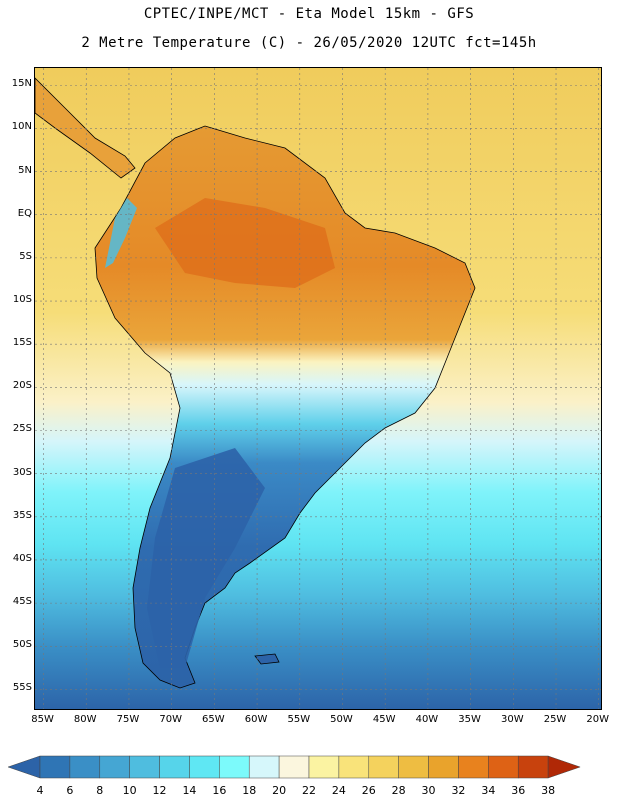 The height and width of the screenshot is (800, 618). Describe the element at coordinates (170, 719) in the screenshot. I see `lon-tick-label: 70W` at that location.